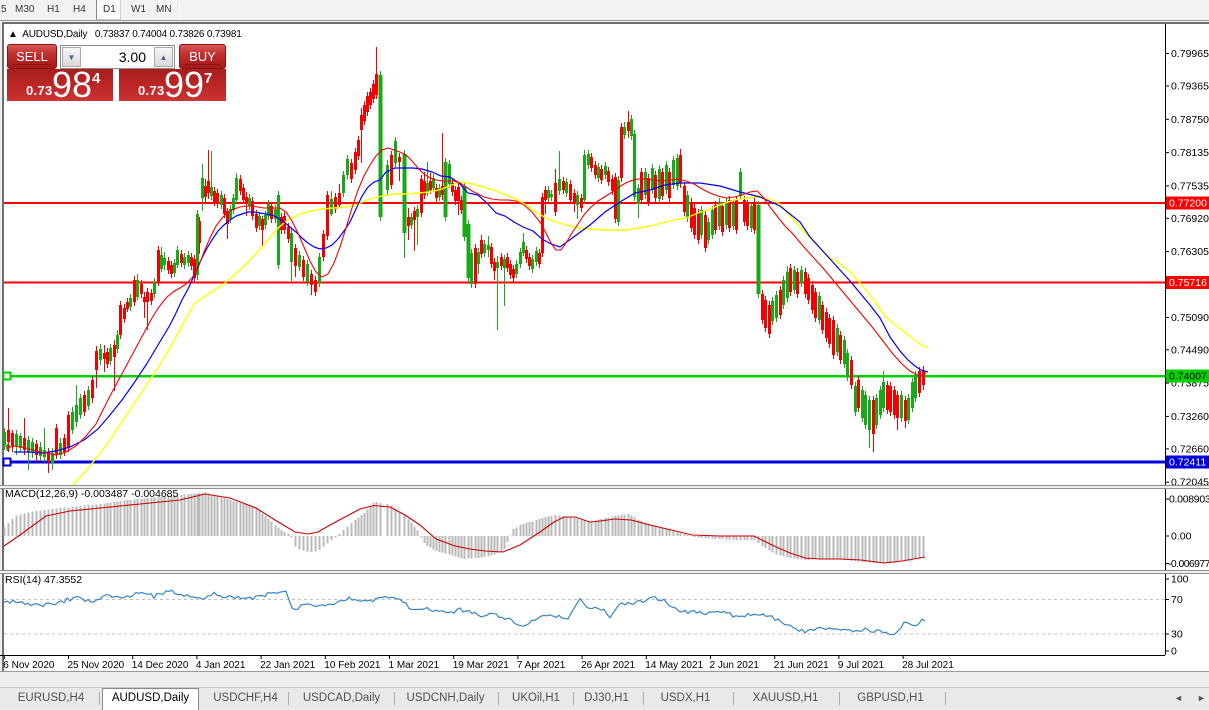  What do you see at coordinates (1177, 600) in the screenshot?
I see `svg-text: 70` at bounding box center [1177, 600].